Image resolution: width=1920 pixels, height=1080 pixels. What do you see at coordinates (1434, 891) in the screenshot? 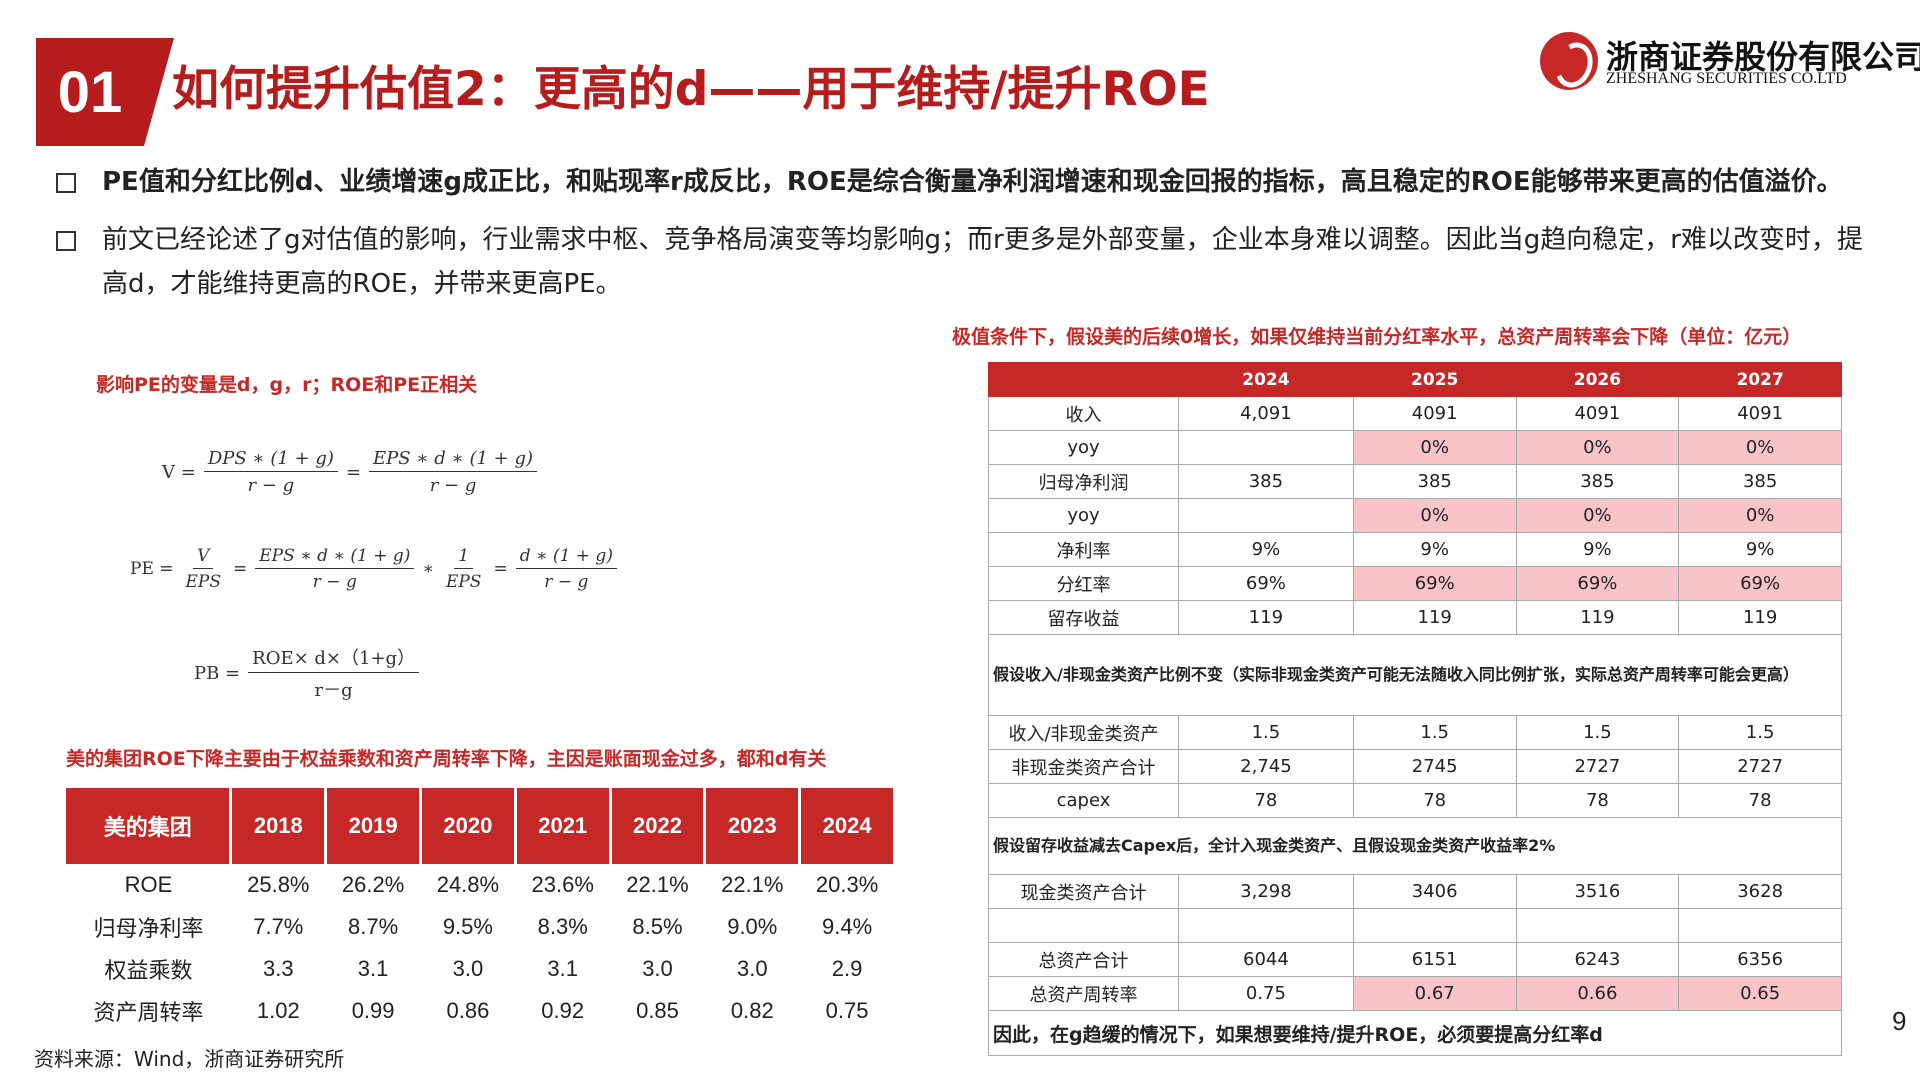
I see `table-cell: 3406` at bounding box center [1434, 891].